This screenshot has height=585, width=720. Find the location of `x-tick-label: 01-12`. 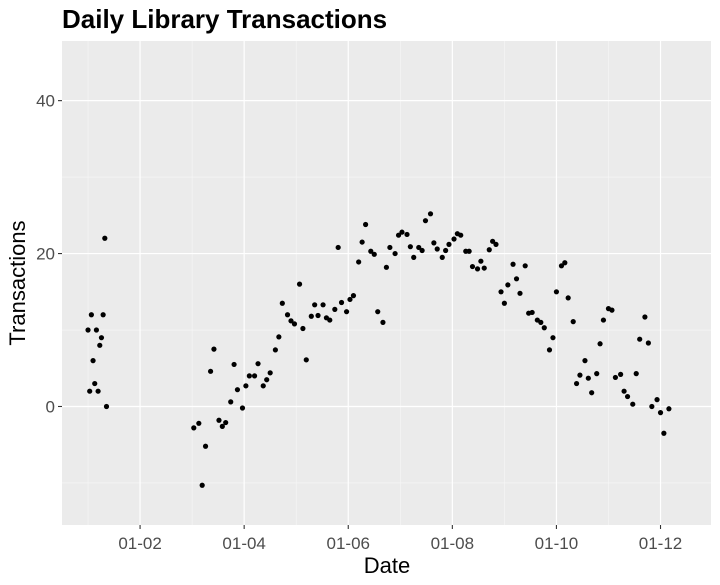

x-tick-label: 01-12 is located at coordinates (660, 543).